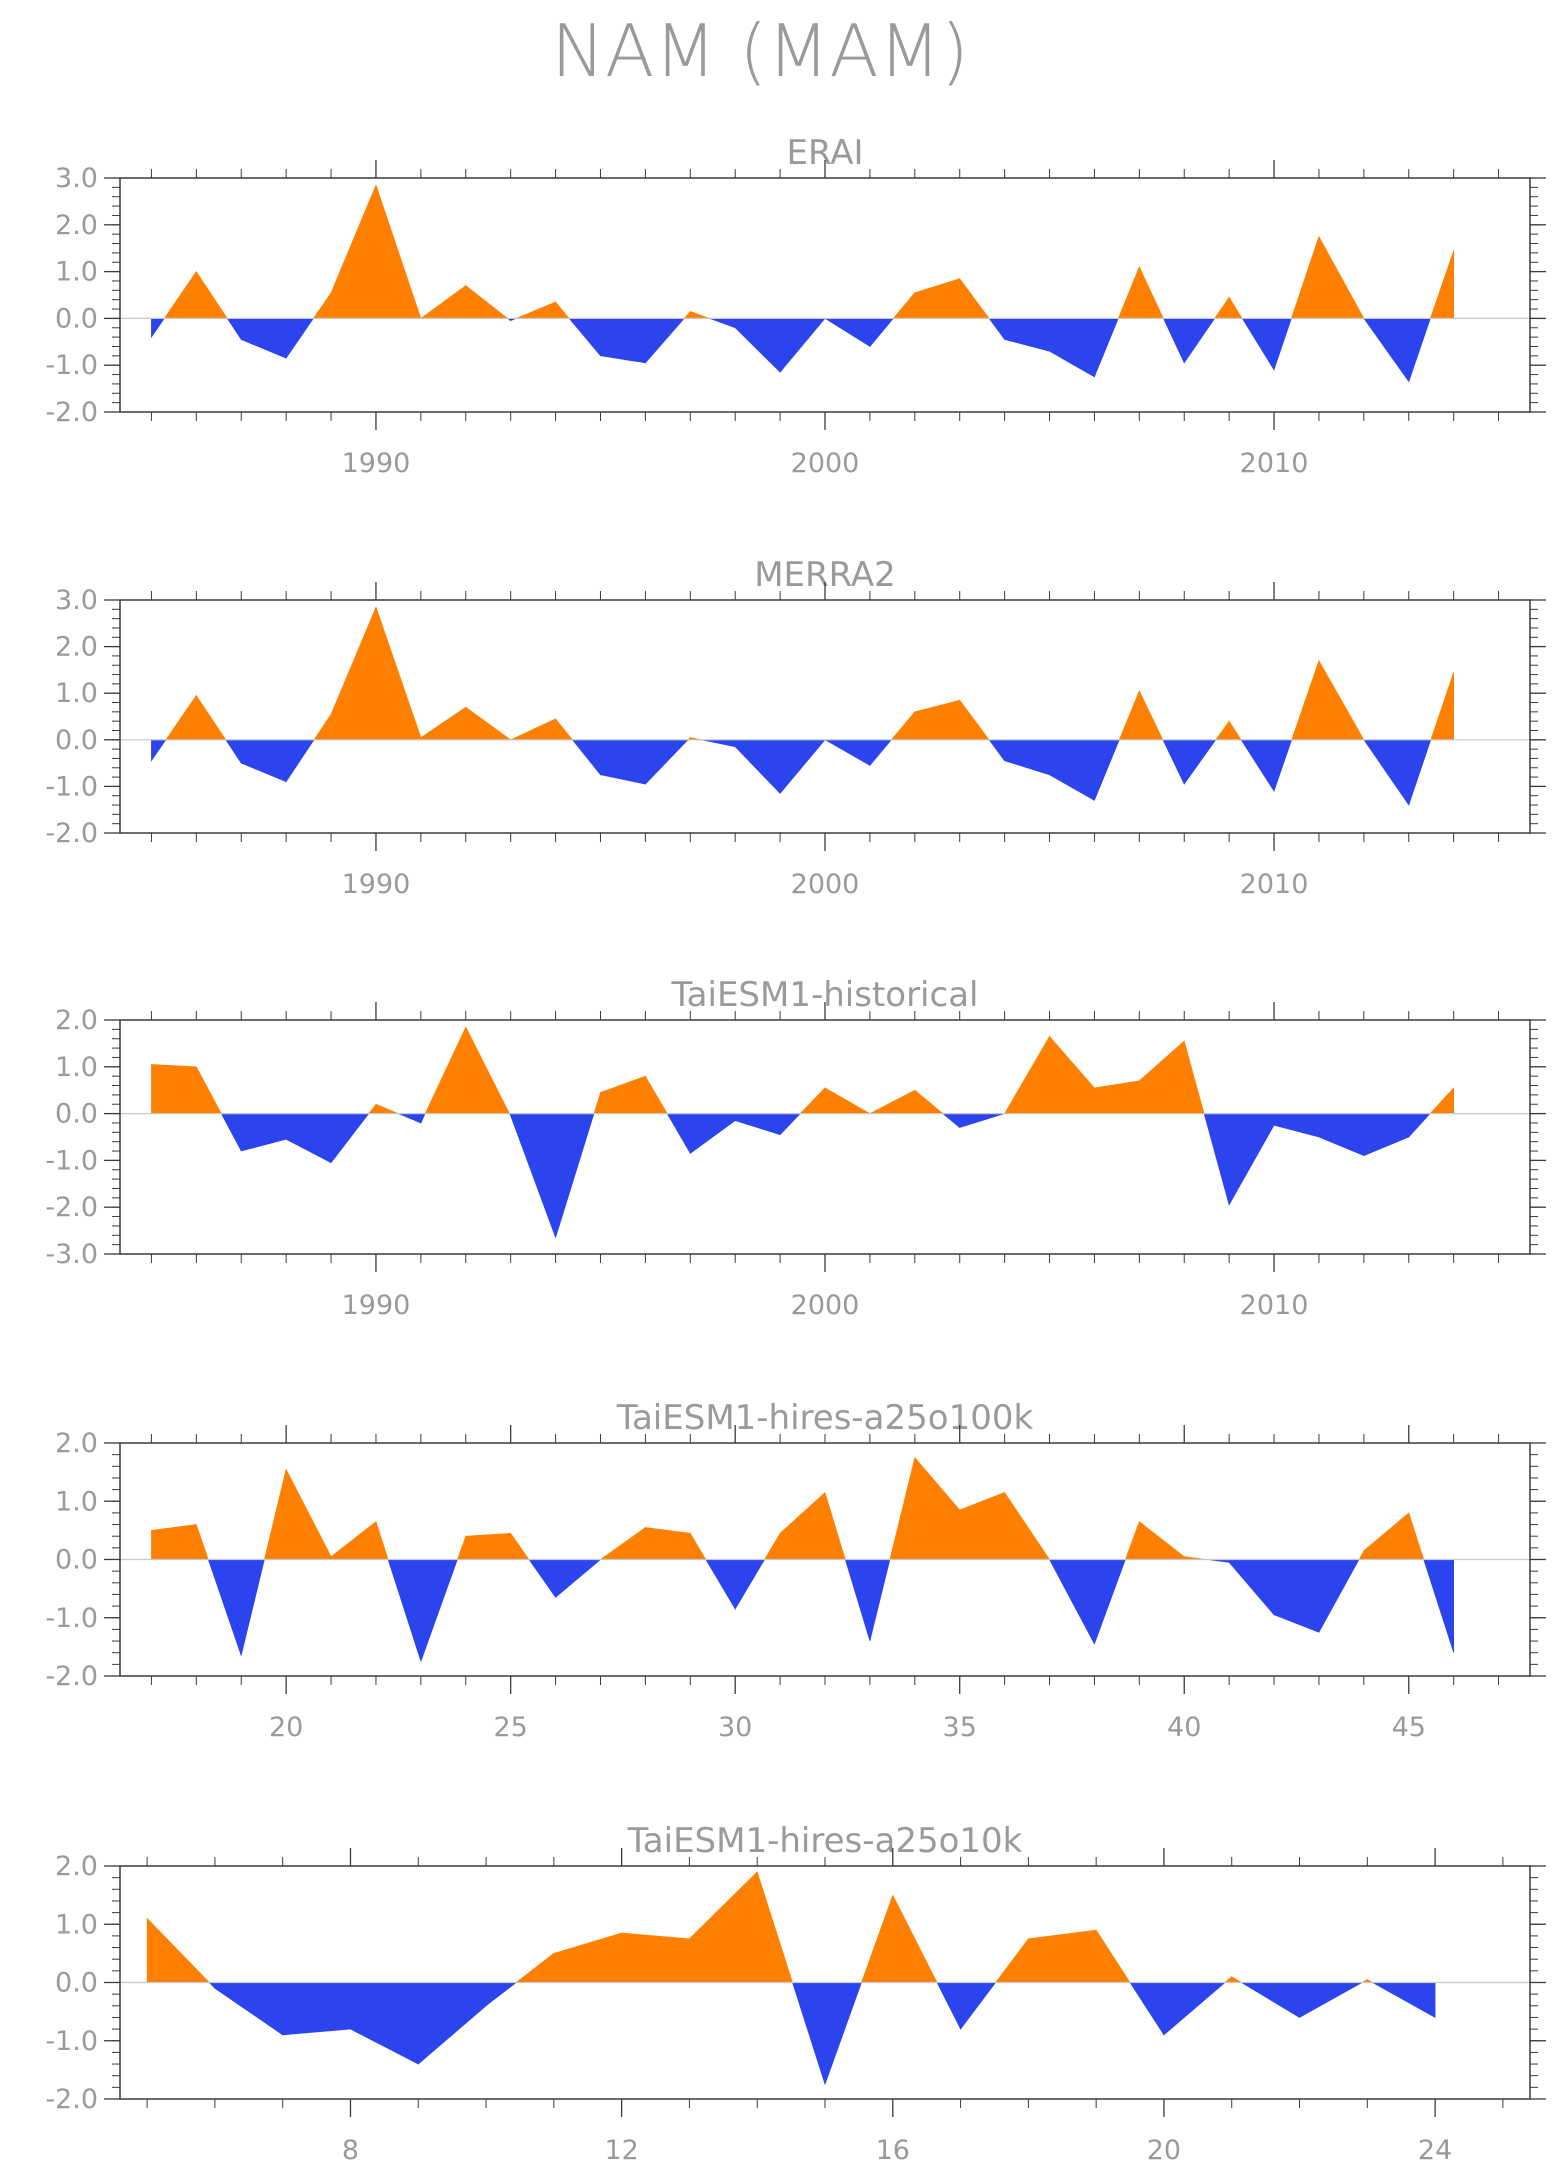 The width and height of the screenshot is (1566, 2172). What do you see at coordinates (71, 833) in the screenshot?
I see `y-tick-label: -2.0` at bounding box center [71, 833].